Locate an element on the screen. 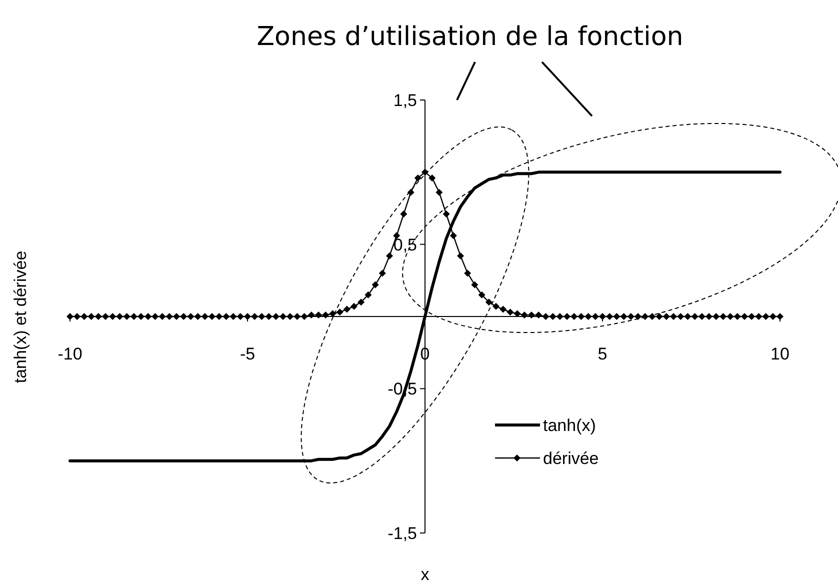 This screenshot has width=838, height=588. y-tick-label: 1,5 is located at coordinates (405, 100).